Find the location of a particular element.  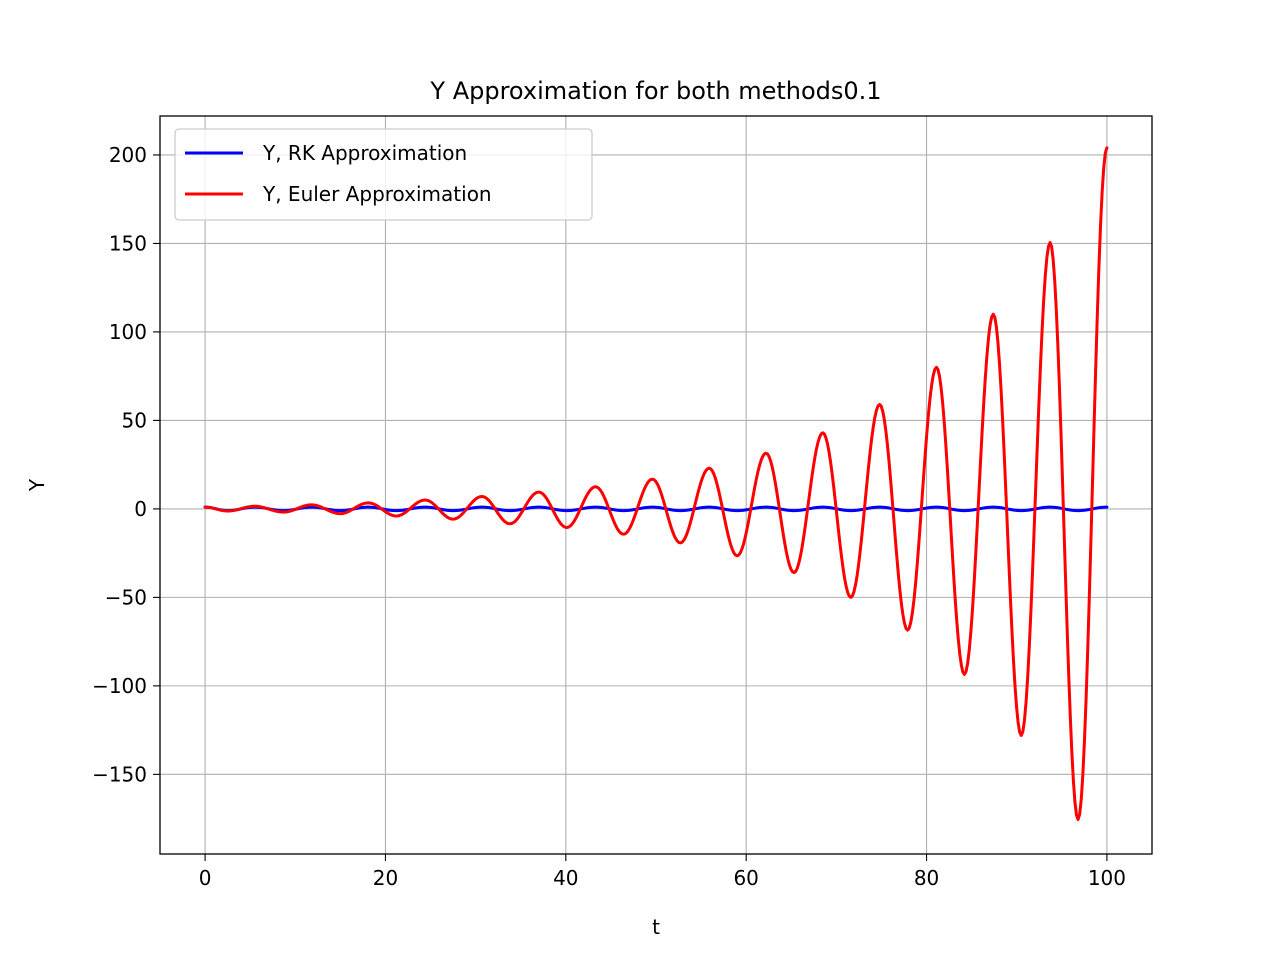

y-tick-label: 150 is located at coordinates (128, 243).